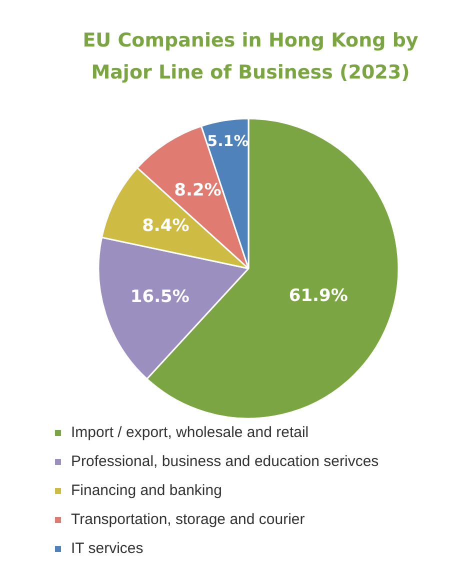  I want to click on legend-label: Transportation, storage and courier, so click(188, 519).